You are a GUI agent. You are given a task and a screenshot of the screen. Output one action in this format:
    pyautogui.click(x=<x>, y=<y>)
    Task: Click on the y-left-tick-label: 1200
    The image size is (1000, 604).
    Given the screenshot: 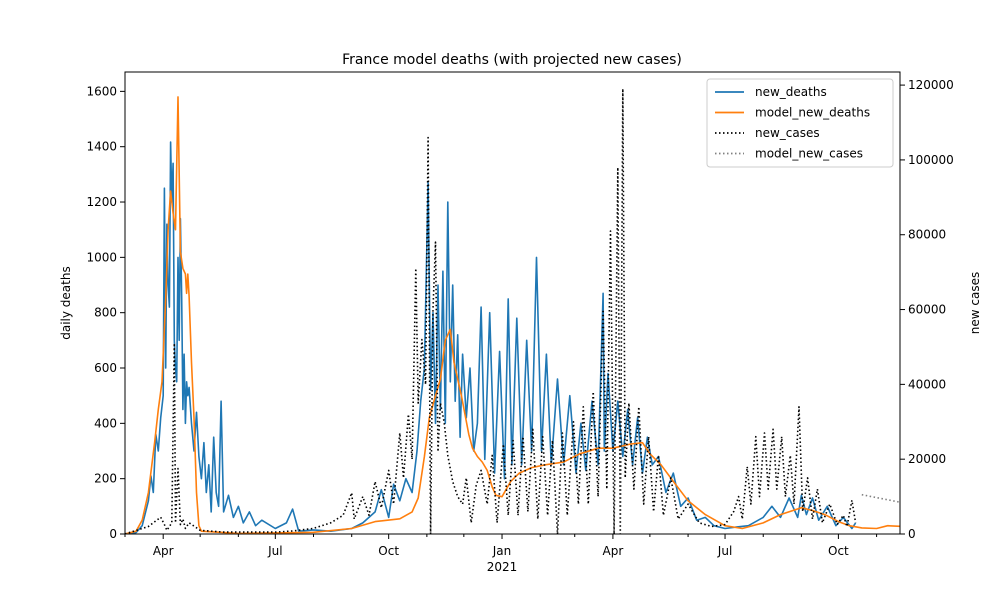 What is the action you would take?
    pyautogui.click(x=101, y=202)
    